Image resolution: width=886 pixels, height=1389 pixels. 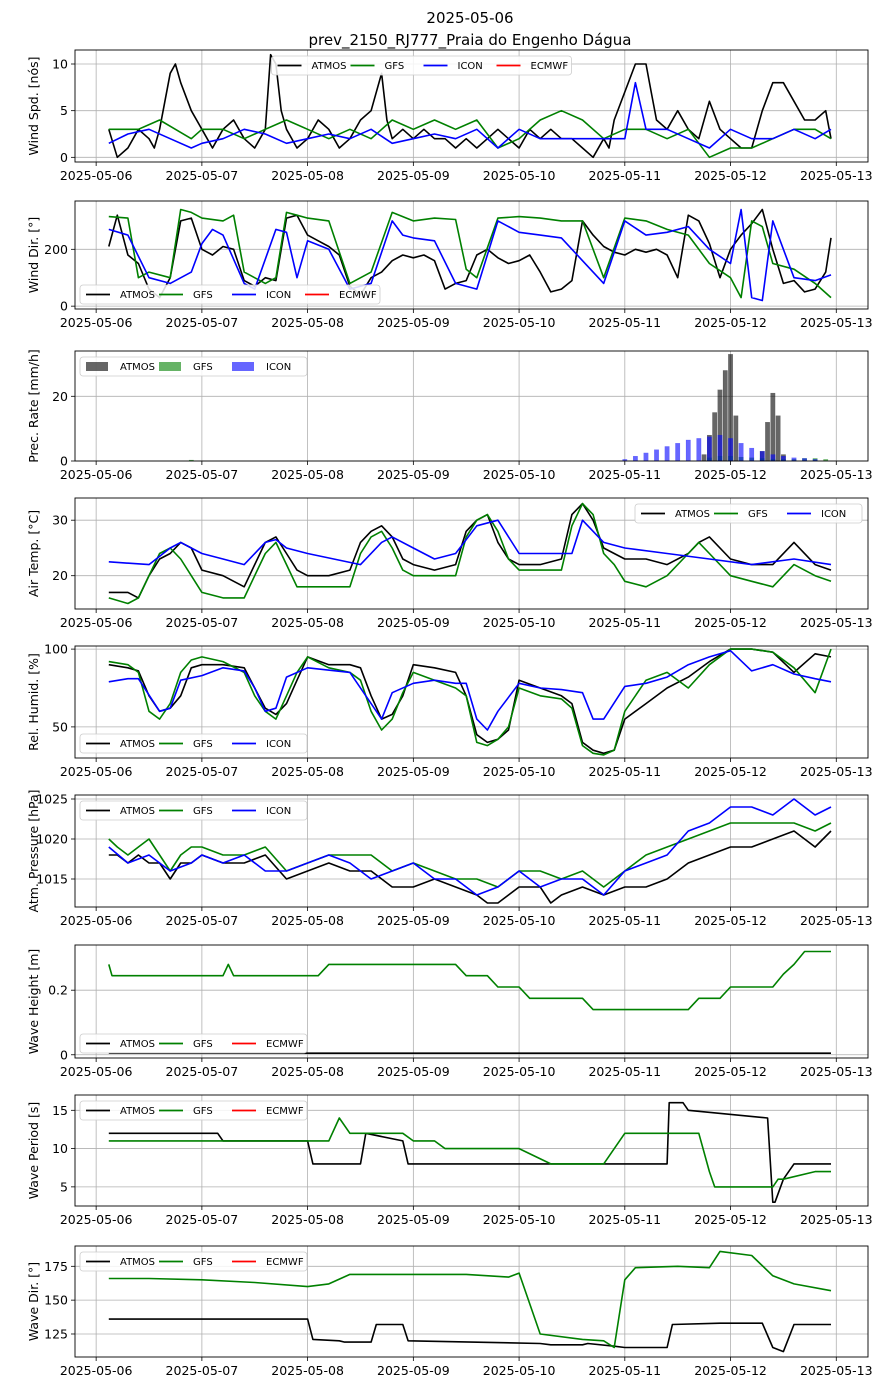 I want to click on chart-subtitle: prev_2150_RJ777_Praia do Engenho Dágua, so click(x=469, y=40).